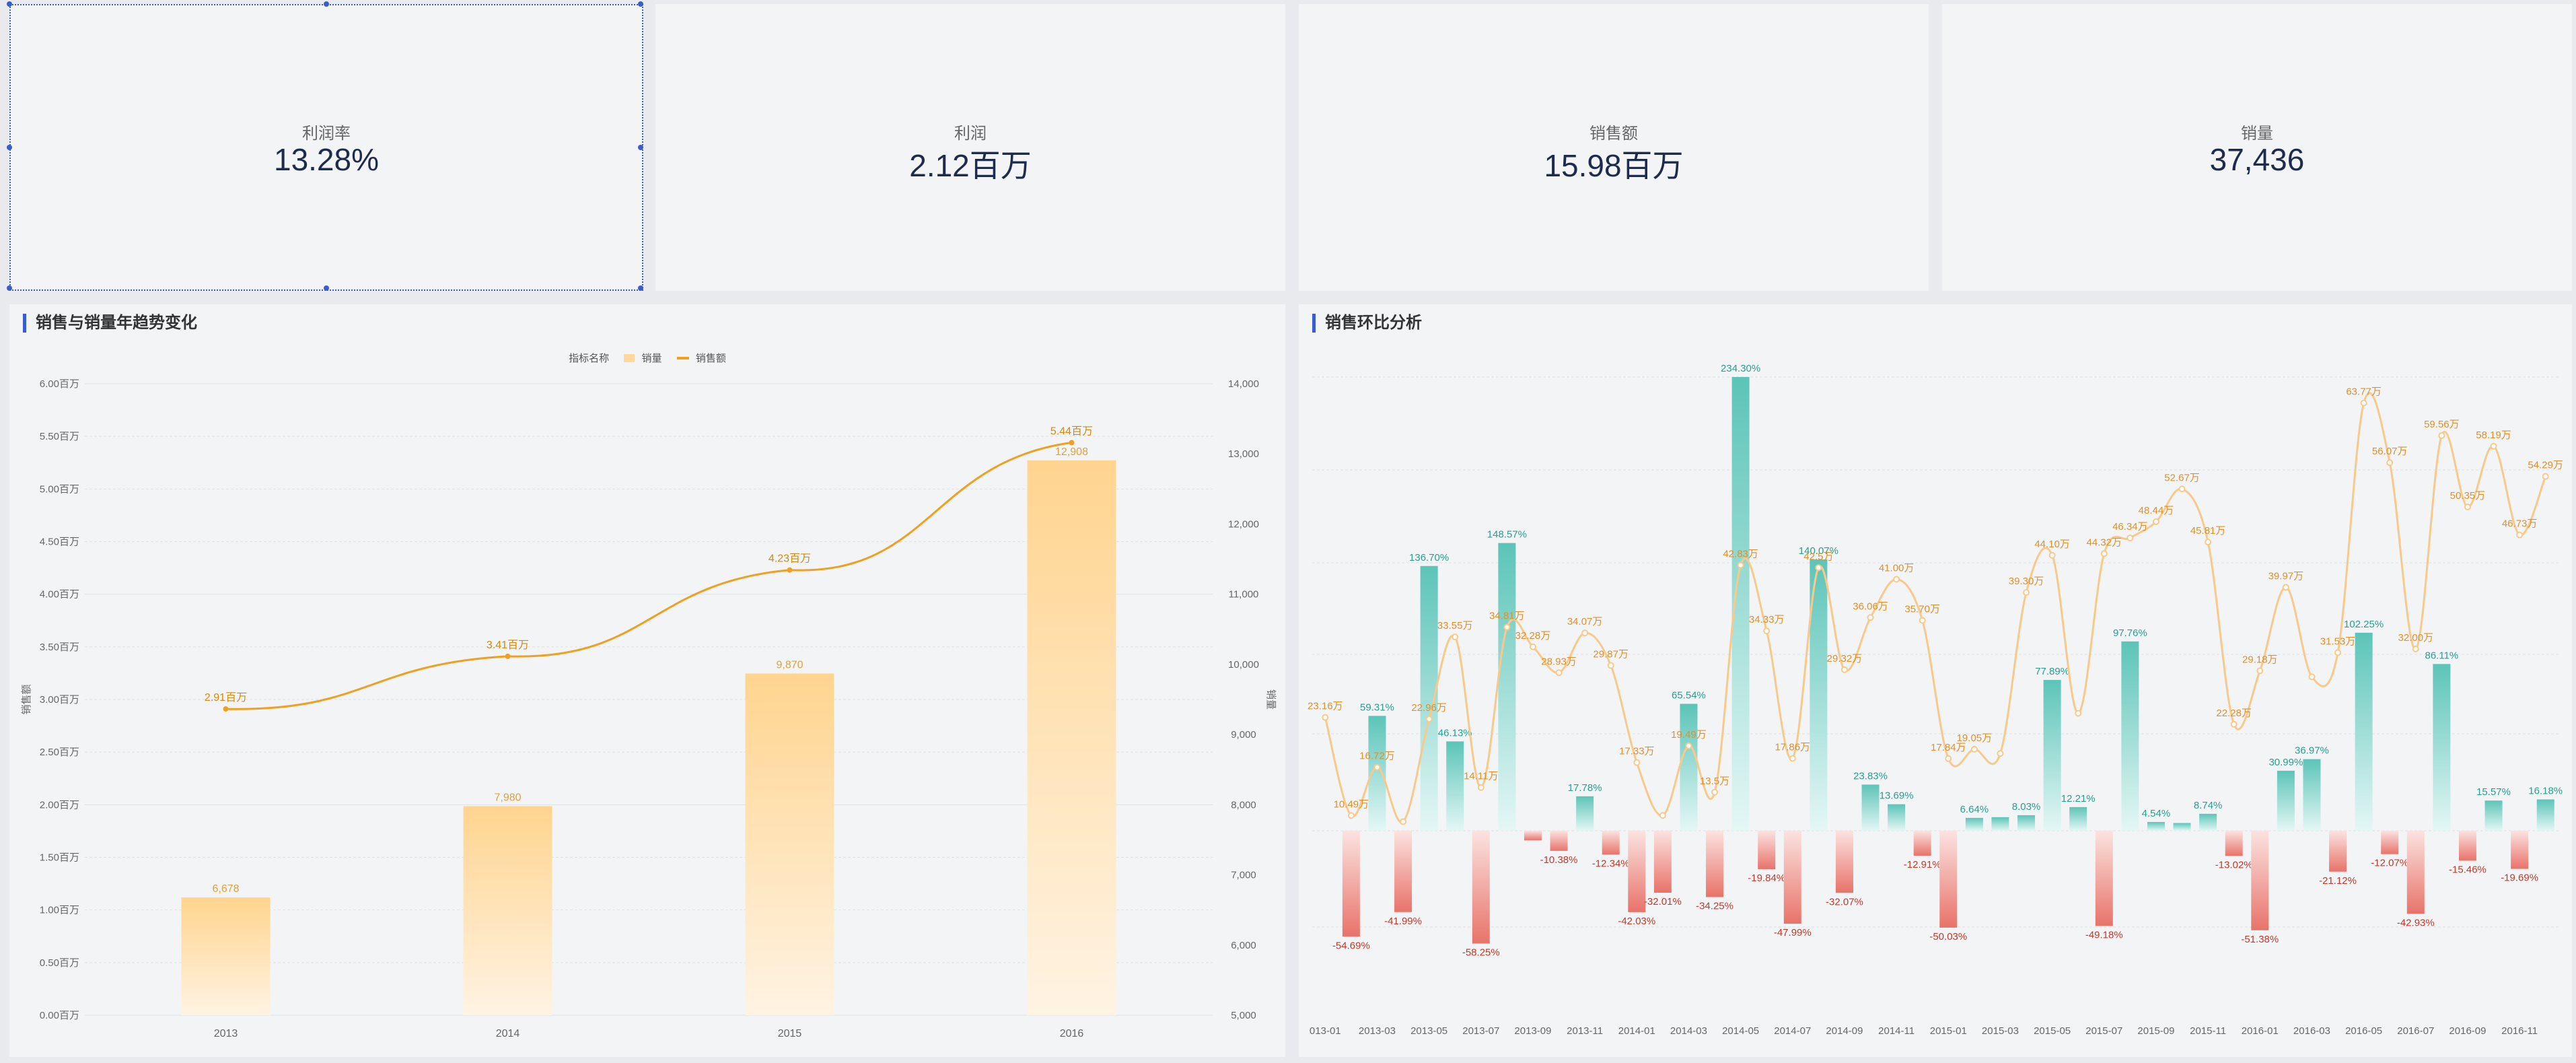 The height and width of the screenshot is (1063, 2576). I want to click on legend-label-line: 销售额, so click(710, 358).